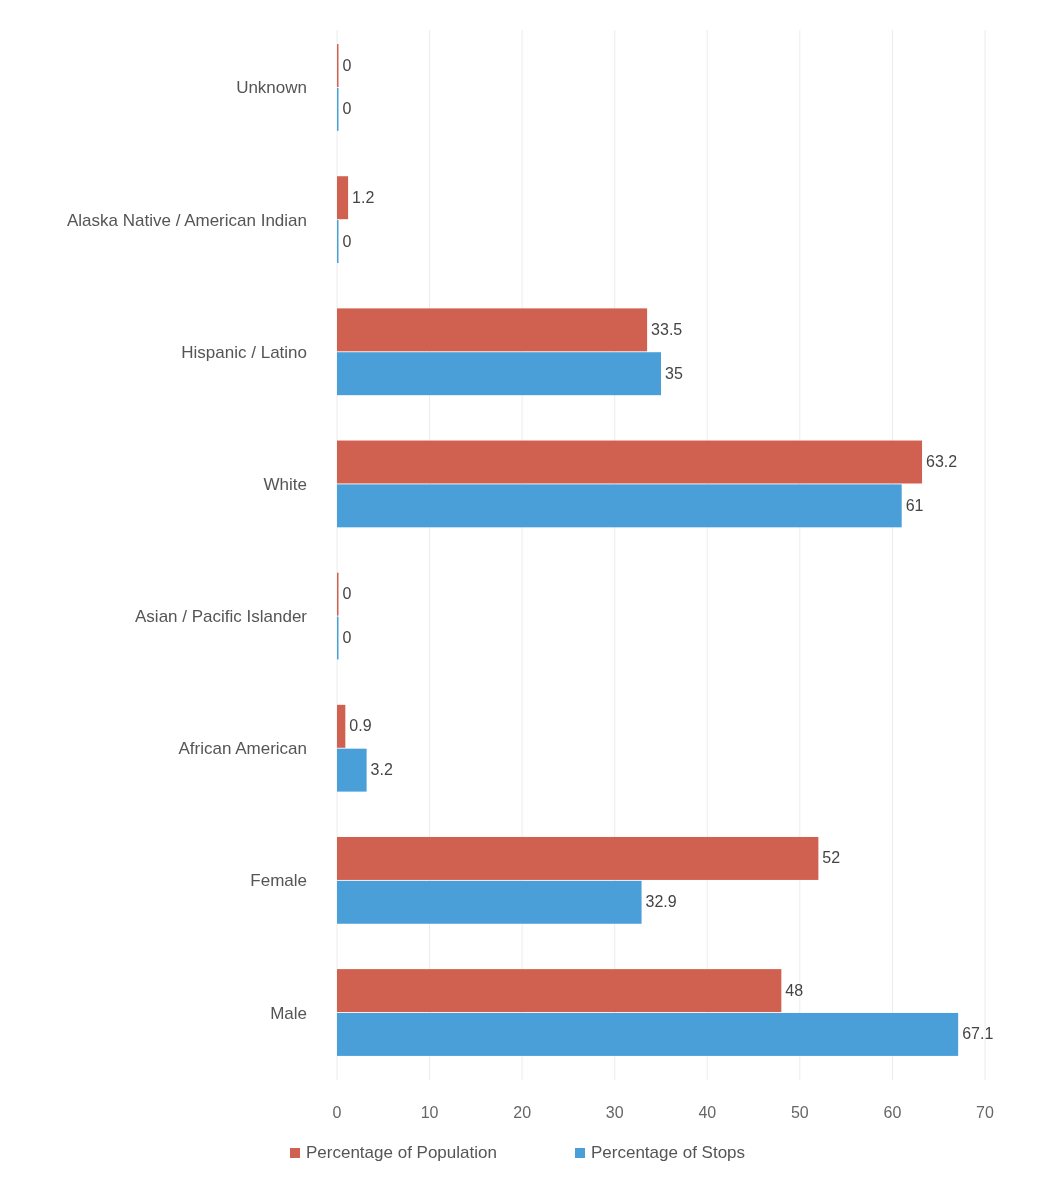 This screenshot has height=1180, width=1037. What do you see at coordinates (186, 220) in the screenshot?
I see `y-tick-label: Alaska Native / American Indian` at bounding box center [186, 220].